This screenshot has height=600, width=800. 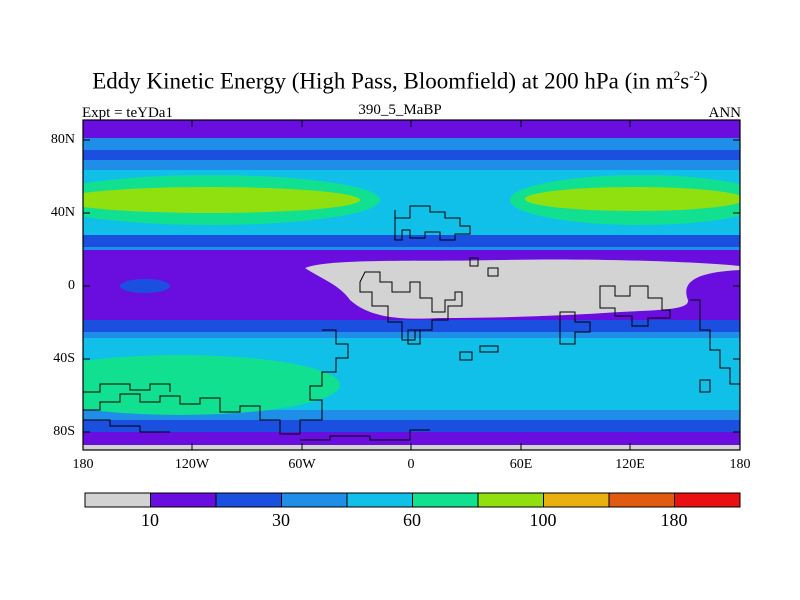 What do you see at coordinates (62, 212) in the screenshot?
I see `lat-label-40n: 40N` at bounding box center [62, 212].